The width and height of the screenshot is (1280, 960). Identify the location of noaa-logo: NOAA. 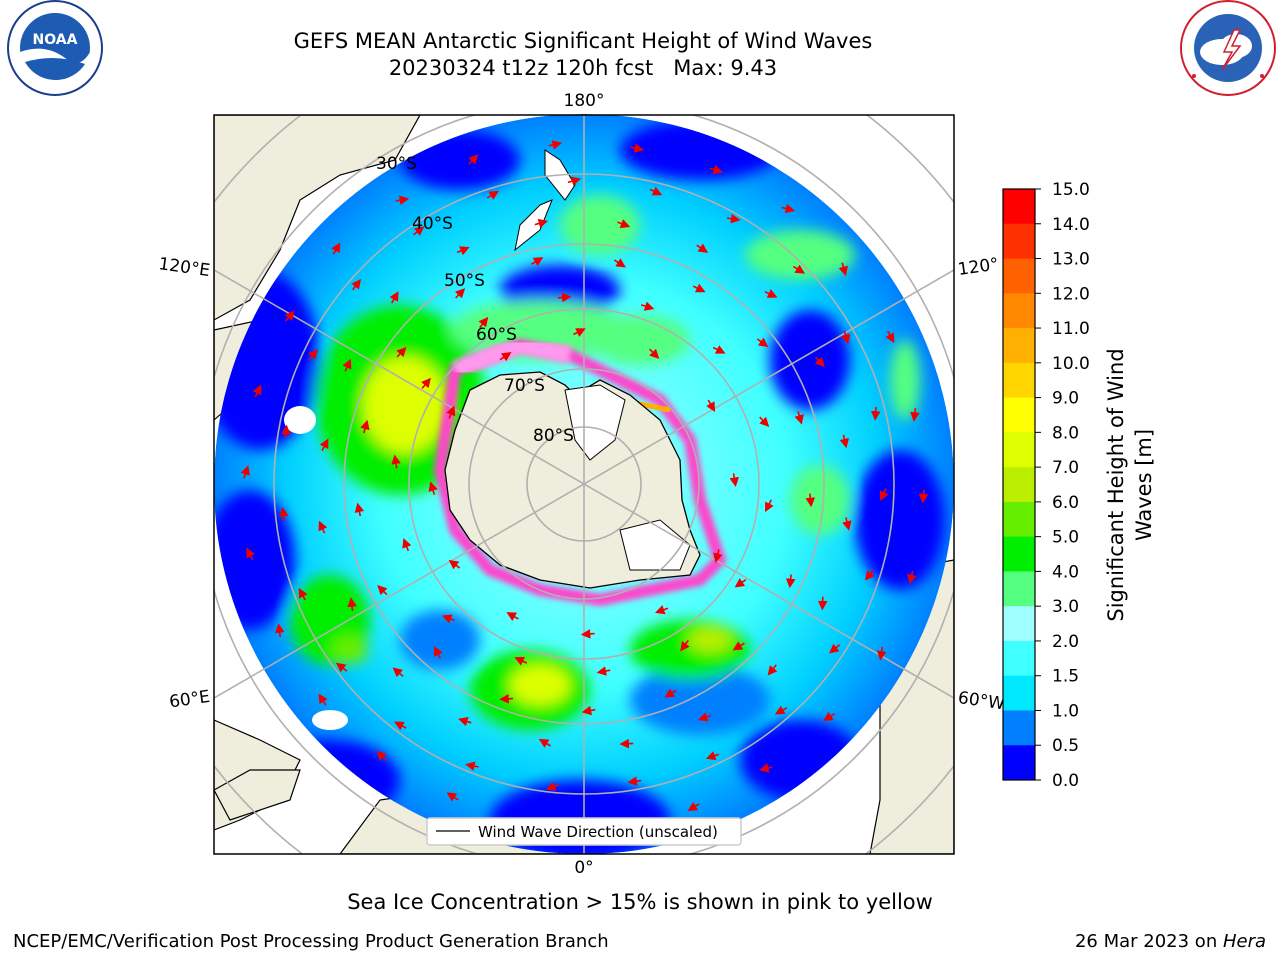
(55, 48).